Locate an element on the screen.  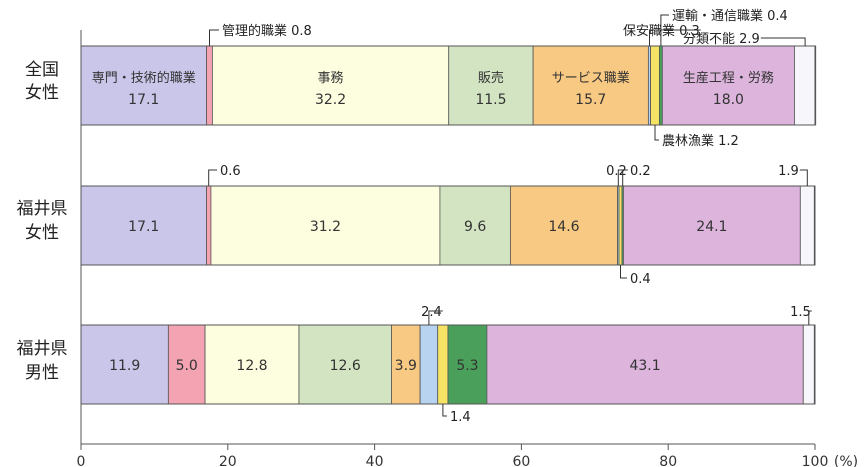
x-tick-label-1: 20 is located at coordinates (228, 460).